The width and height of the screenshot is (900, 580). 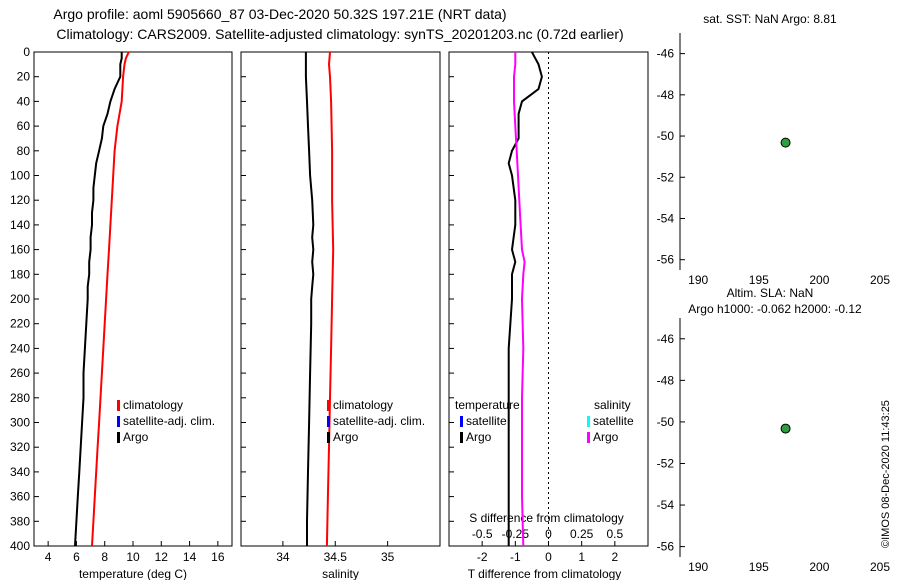 What do you see at coordinates (606, 437) in the screenshot?
I see `difference-legend-s-argo-label: Argo` at bounding box center [606, 437].